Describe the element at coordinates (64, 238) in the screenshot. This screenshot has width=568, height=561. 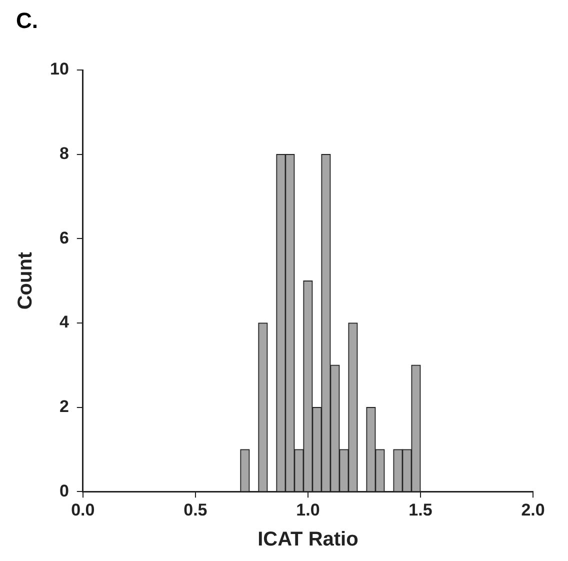
I see `y-tick-label: 6` at that location.